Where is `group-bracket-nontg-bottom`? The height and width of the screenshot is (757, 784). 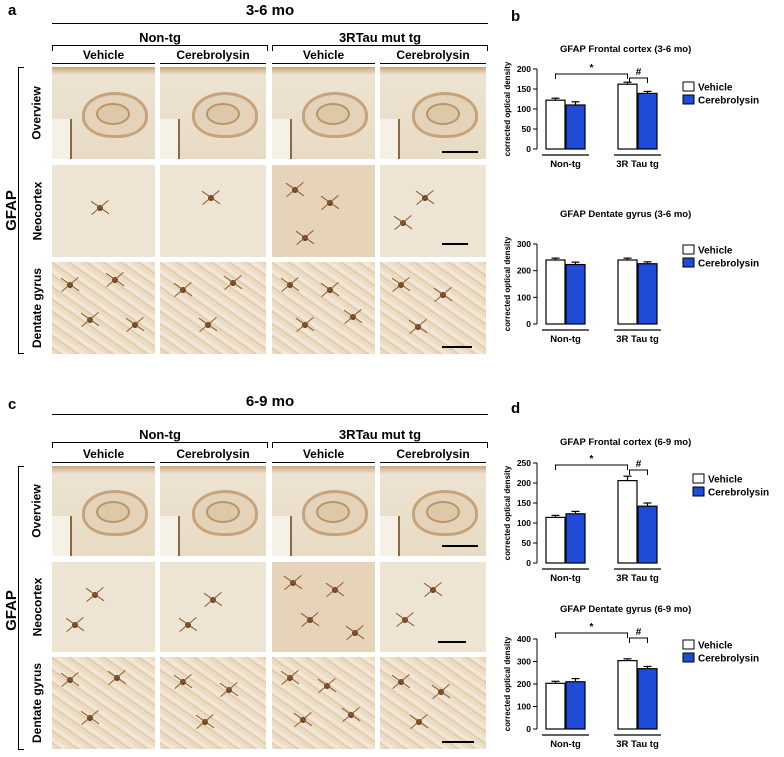 group-bracket-nontg-bottom is located at coordinates (160, 445).